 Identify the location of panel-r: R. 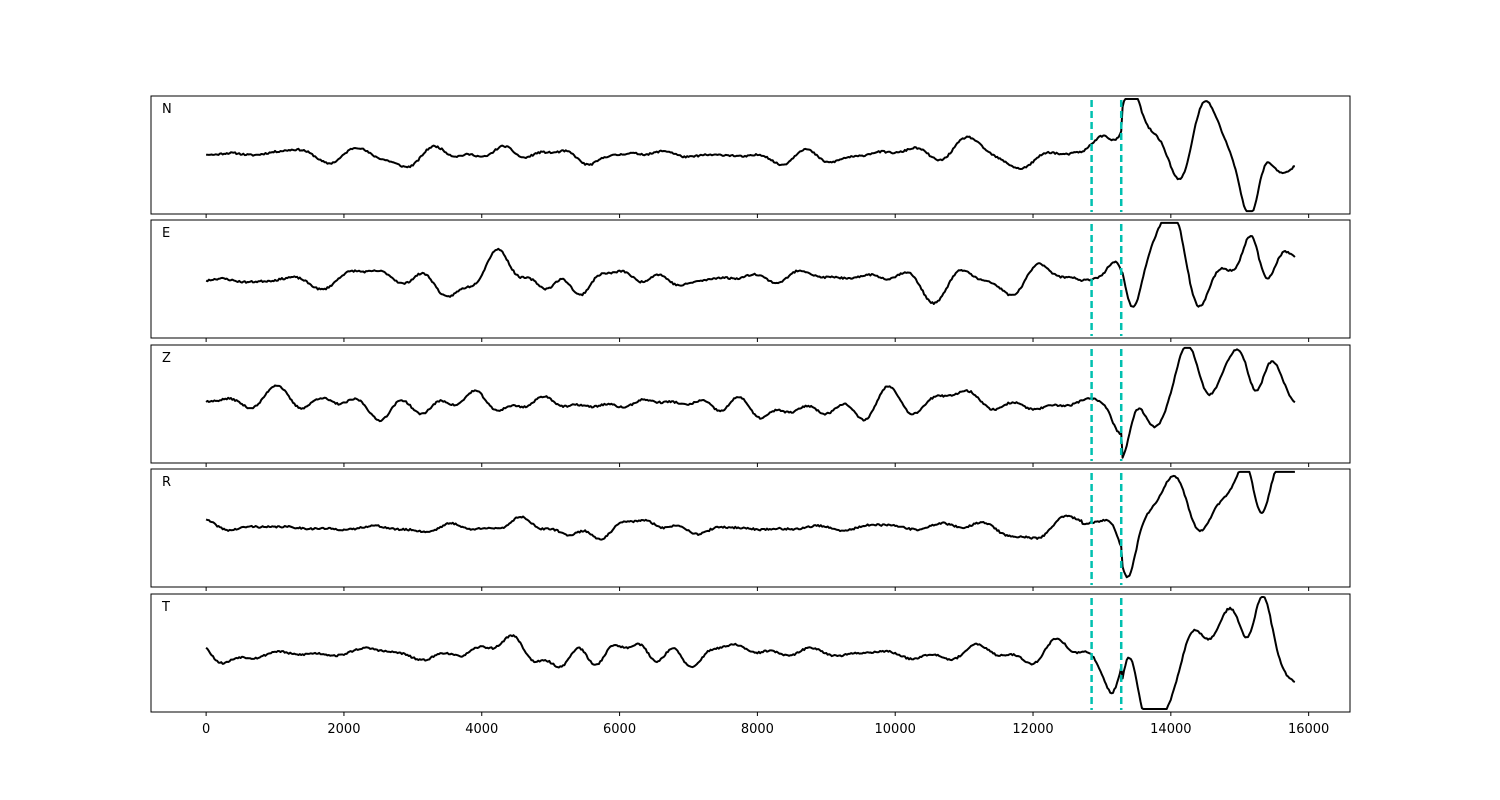
(750, 529).